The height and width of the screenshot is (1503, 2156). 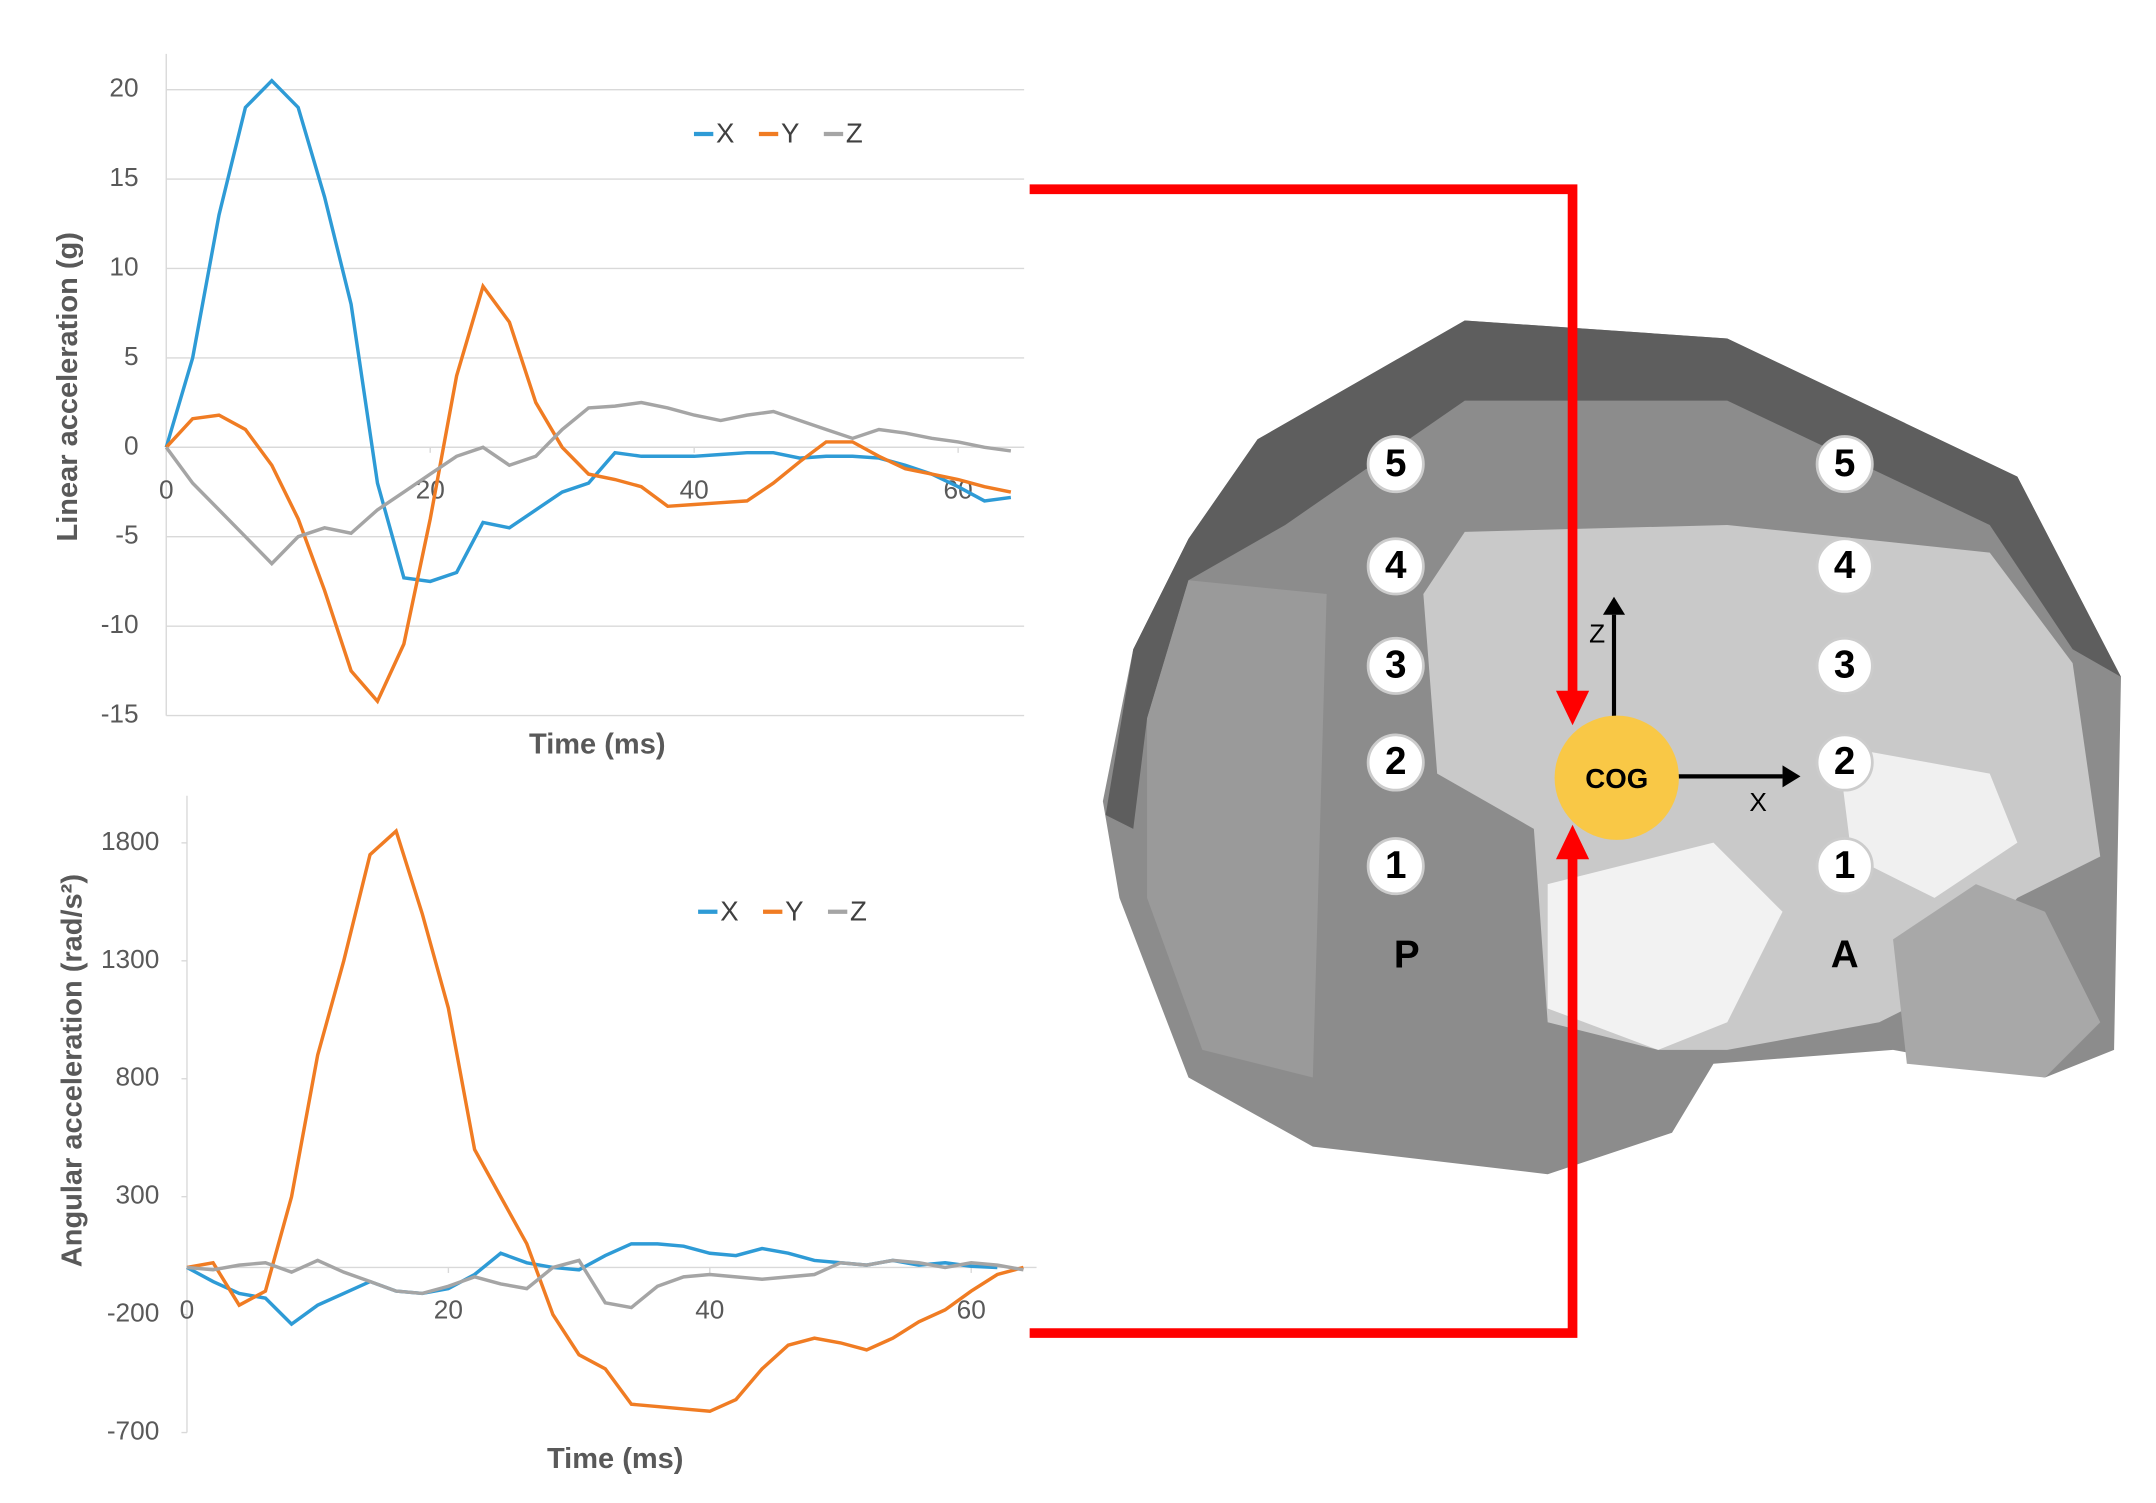 I want to click on y-tick-label: -200, so click(x=133, y=1313).